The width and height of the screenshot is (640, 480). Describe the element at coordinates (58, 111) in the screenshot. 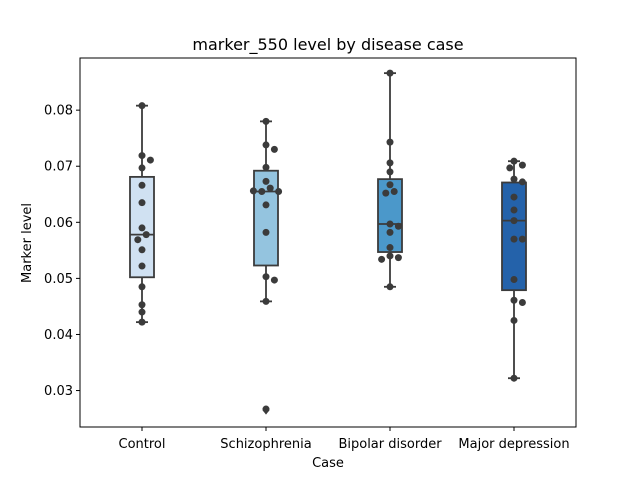

I see `y-tick-label: 0.08` at that location.